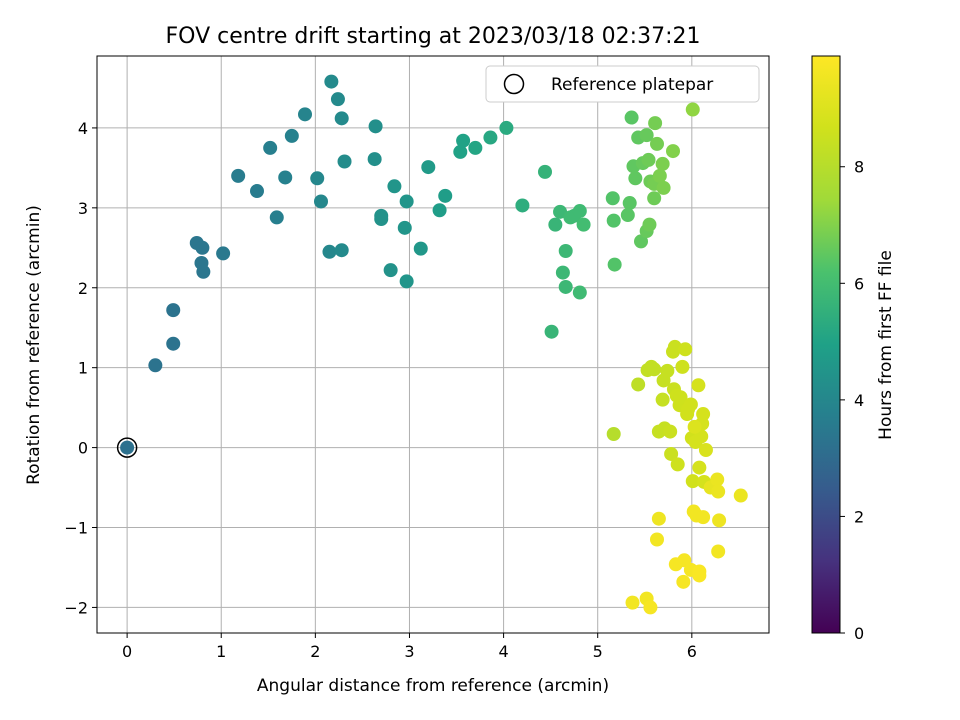 The height and width of the screenshot is (720, 960). What do you see at coordinates (83, 448) in the screenshot?
I see `y-tick-label: 0` at bounding box center [83, 448].